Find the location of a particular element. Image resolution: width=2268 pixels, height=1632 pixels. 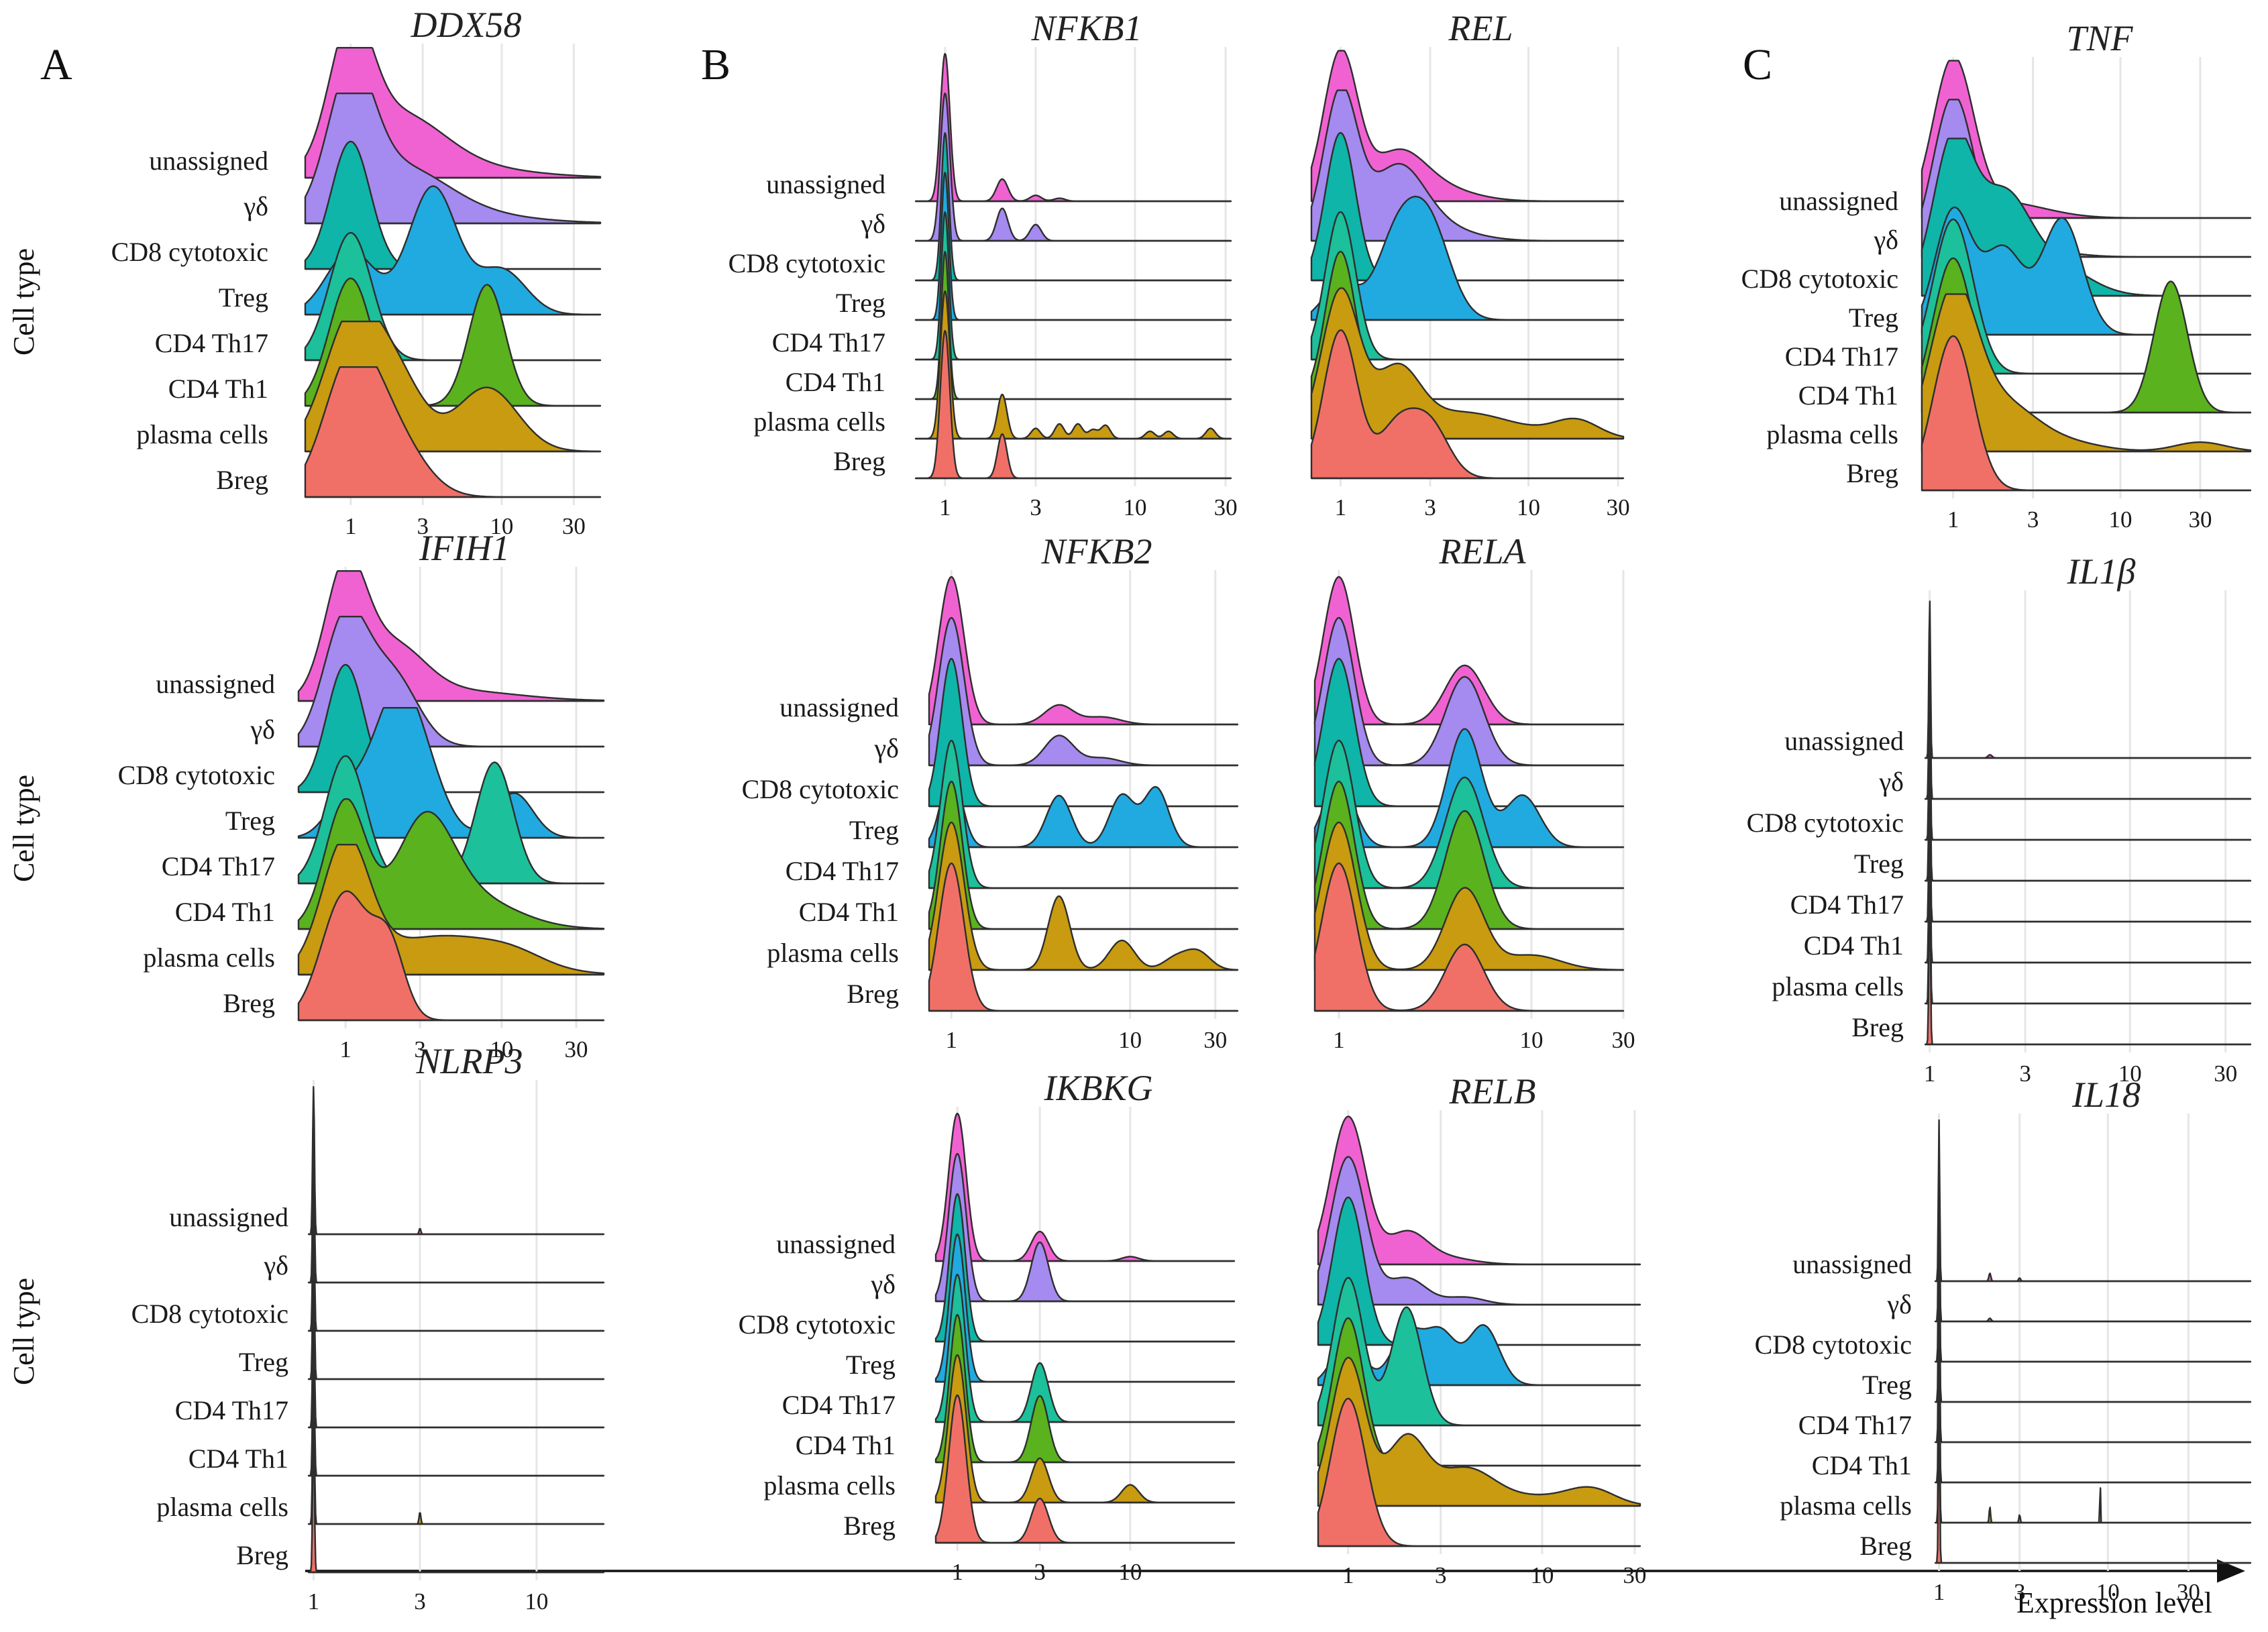

ridge-cd4-th17 is located at coordinates (1073, 286).